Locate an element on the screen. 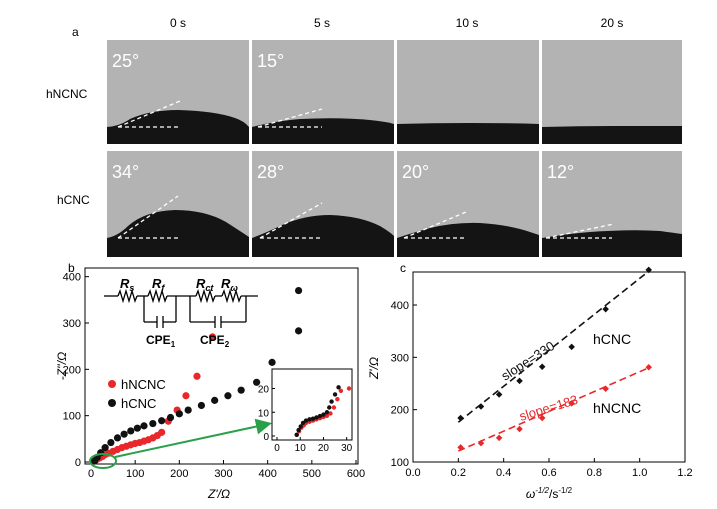  droplet-image-hncnc-20s is located at coordinates (612, 92).